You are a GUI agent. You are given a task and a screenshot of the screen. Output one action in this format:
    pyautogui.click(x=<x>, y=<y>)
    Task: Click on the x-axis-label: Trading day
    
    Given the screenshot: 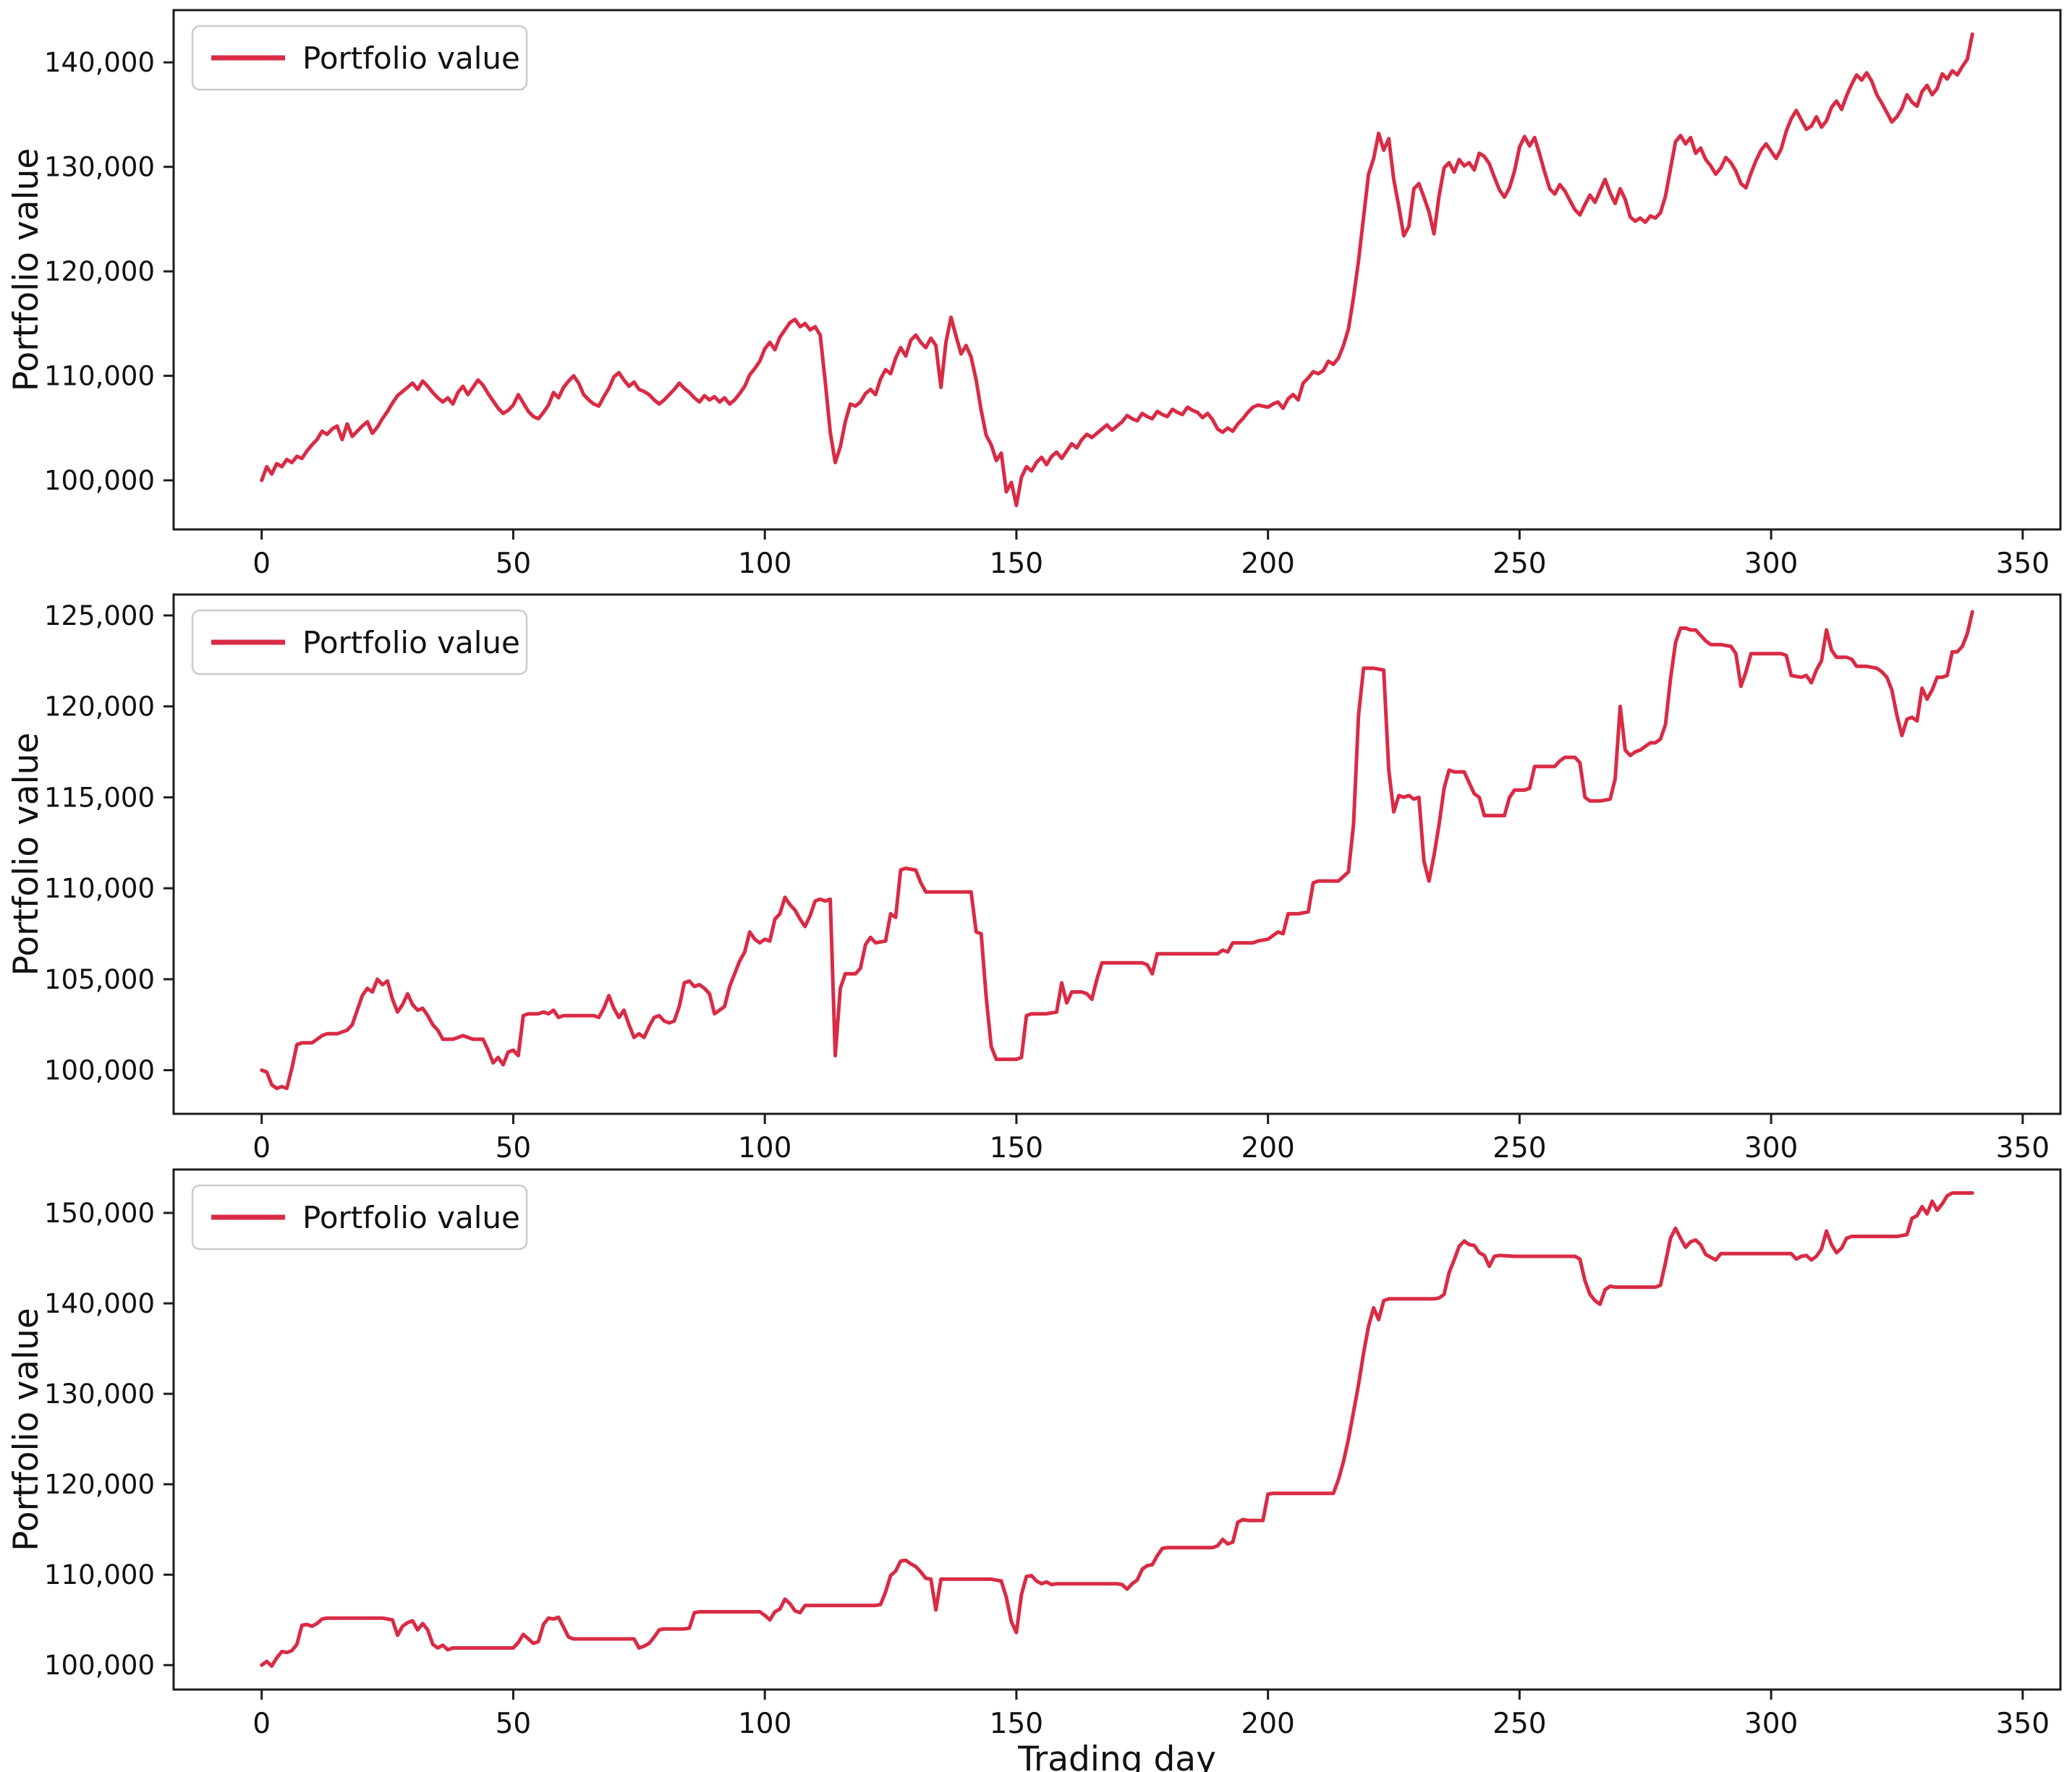 What is the action you would take?
    pyautogui.click(x=1116, y=1755)
    